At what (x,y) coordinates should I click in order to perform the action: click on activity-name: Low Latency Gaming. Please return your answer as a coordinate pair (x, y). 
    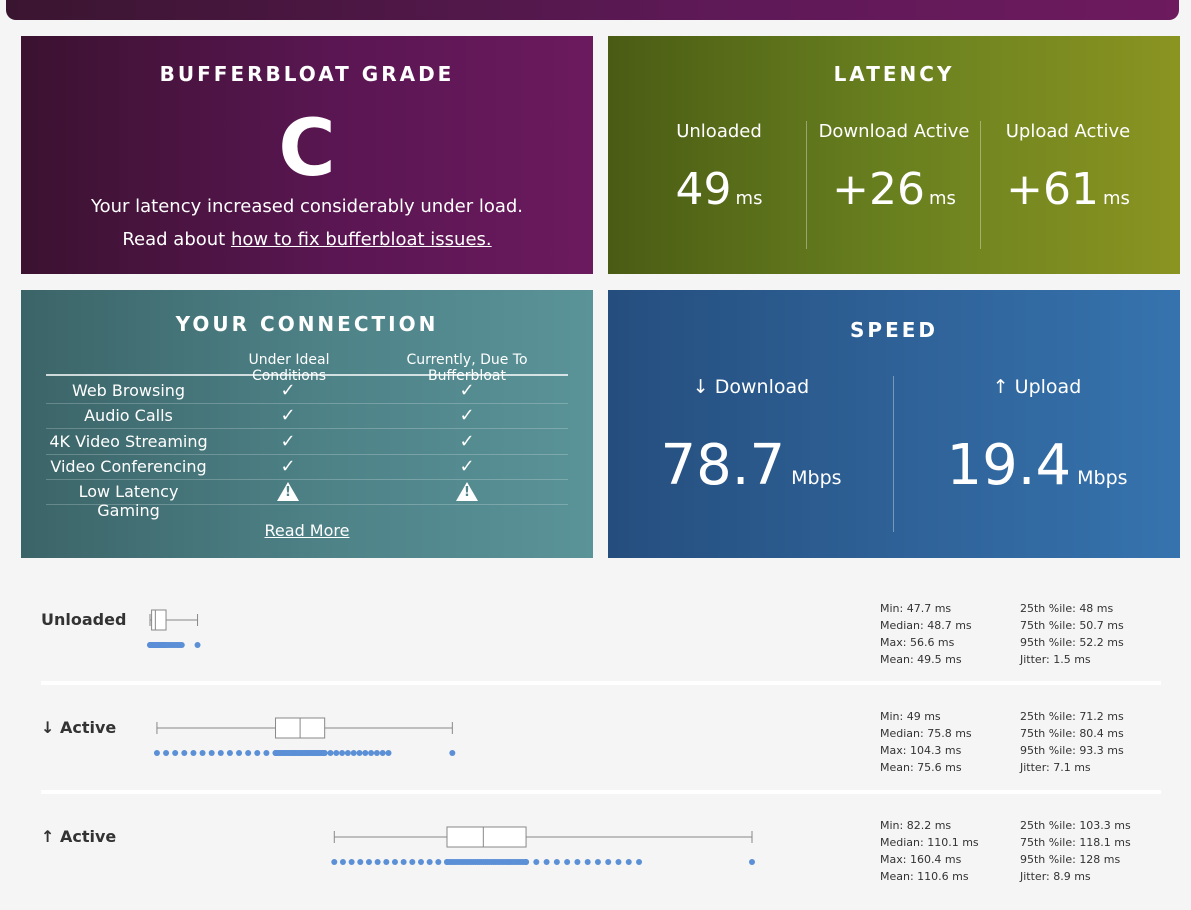
    Looking at the image, I should click on (128, 501).